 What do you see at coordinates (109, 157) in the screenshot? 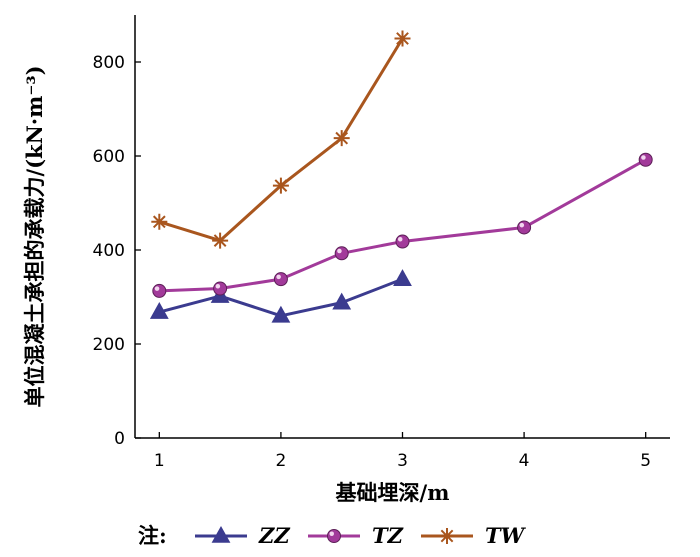
I see `y-tick-label: 600` at bounding box center [109, 157].